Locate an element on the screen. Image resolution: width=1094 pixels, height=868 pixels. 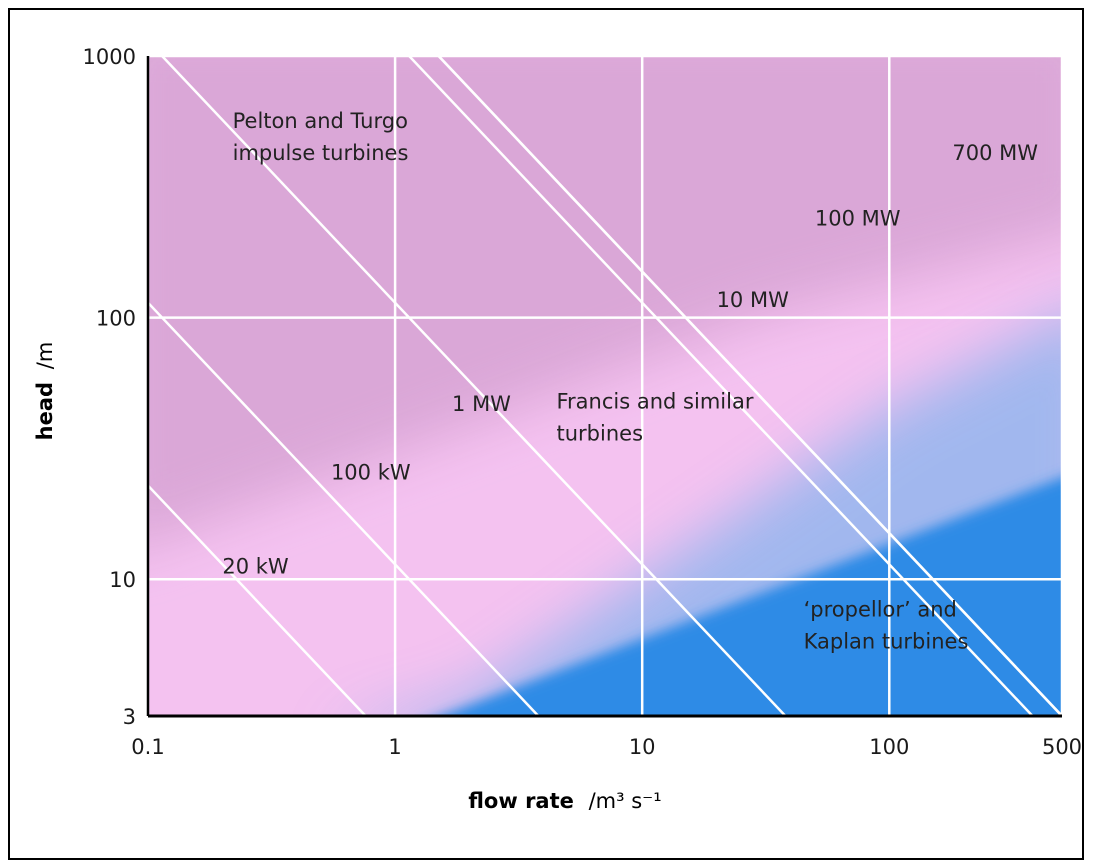
y-axis-title: head /m is located at coordinates (45, 391).